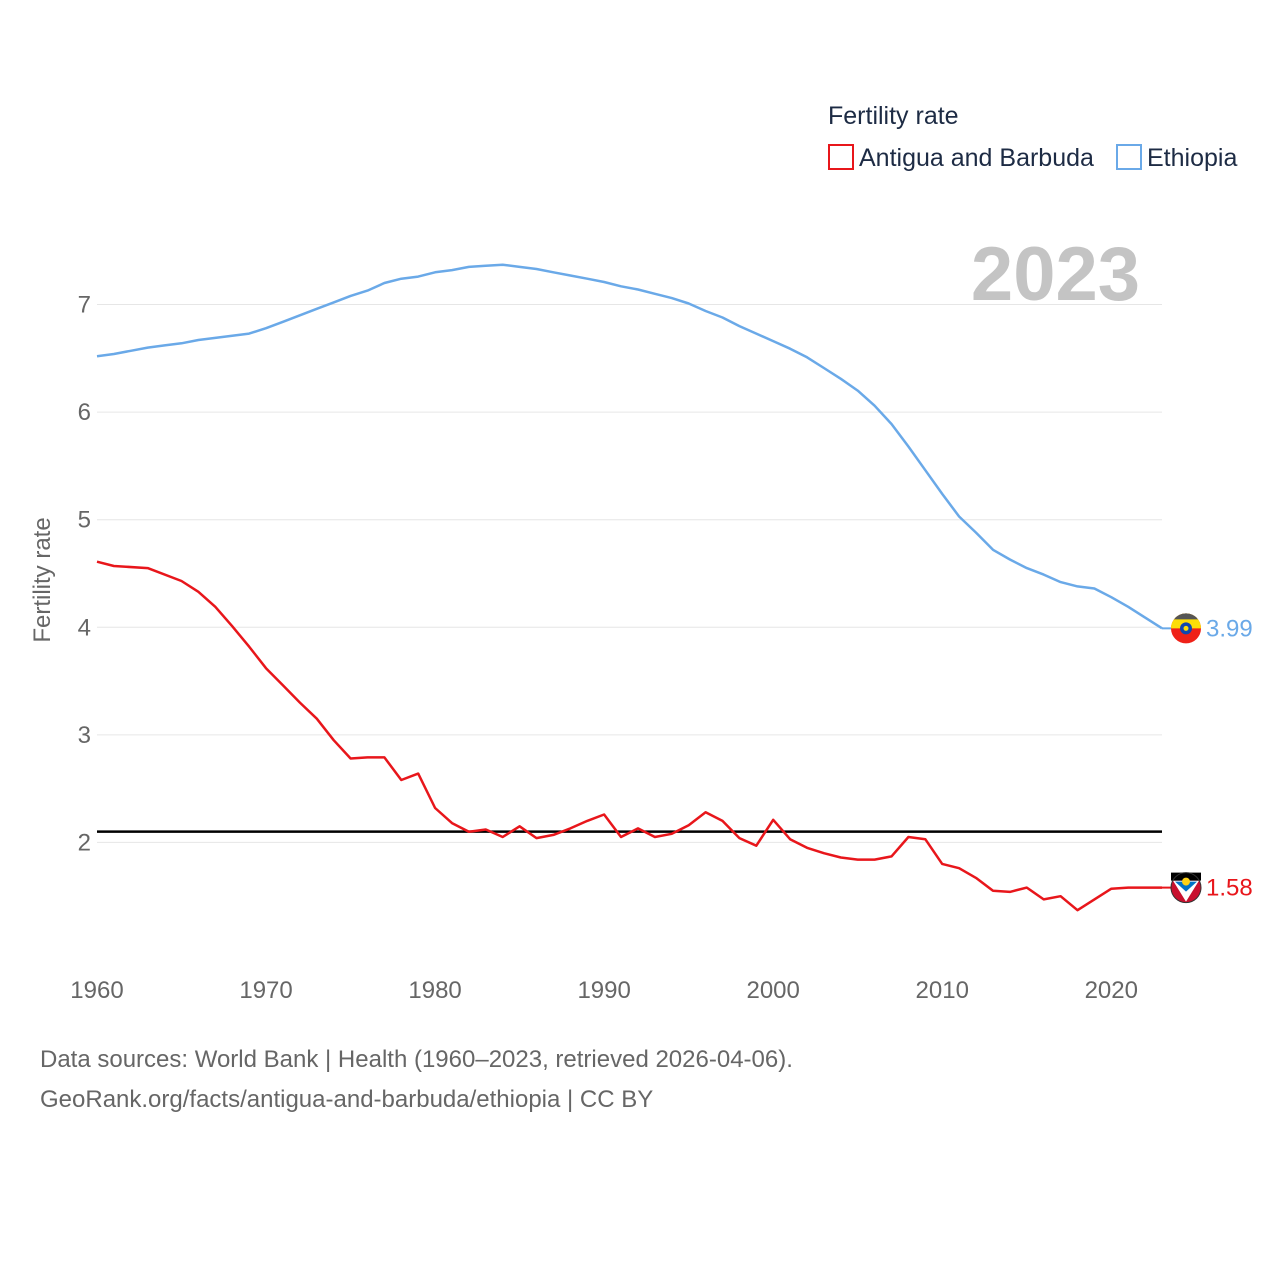 This screenshot has width=1280, height=1280. I want to click on legend-label-antigua: Antigua and Barbuda, so click(976, 158).